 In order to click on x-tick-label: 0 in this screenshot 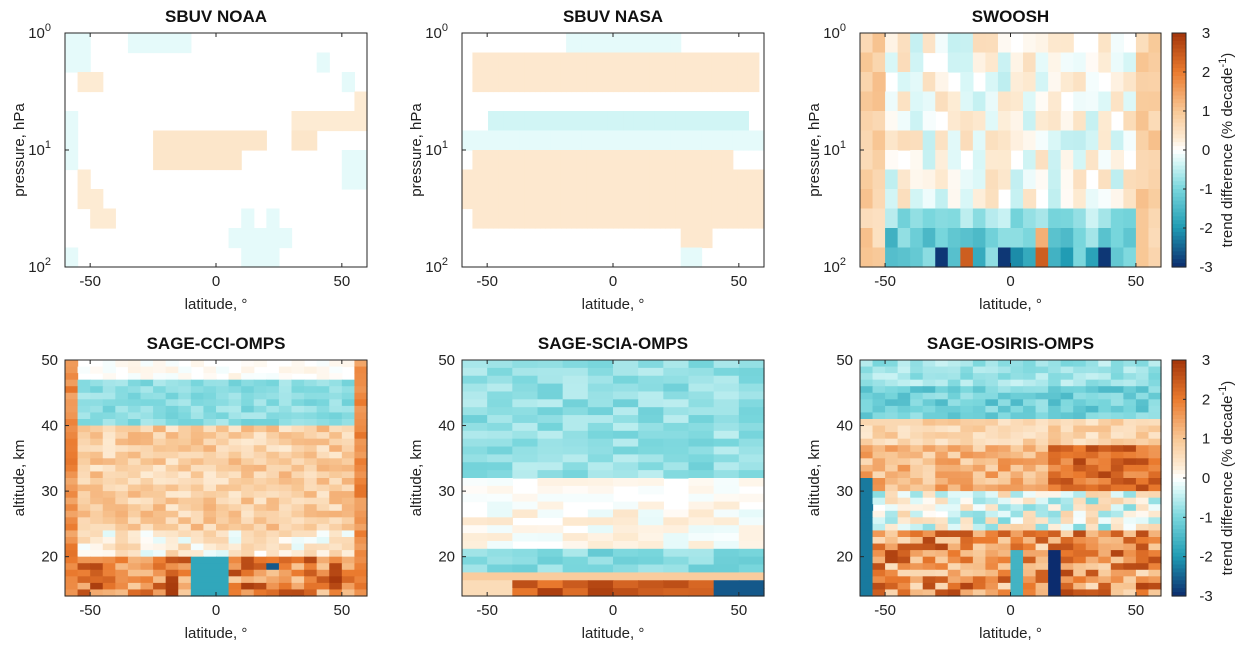, I will do `click(1010, 281)`.